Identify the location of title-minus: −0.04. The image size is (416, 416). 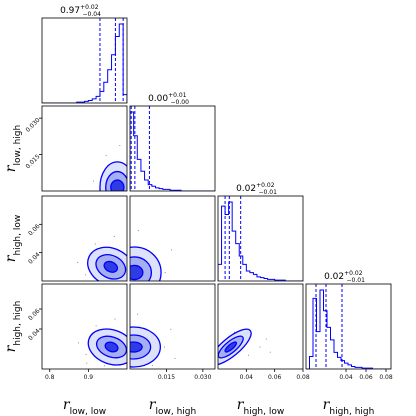
(92, 14).